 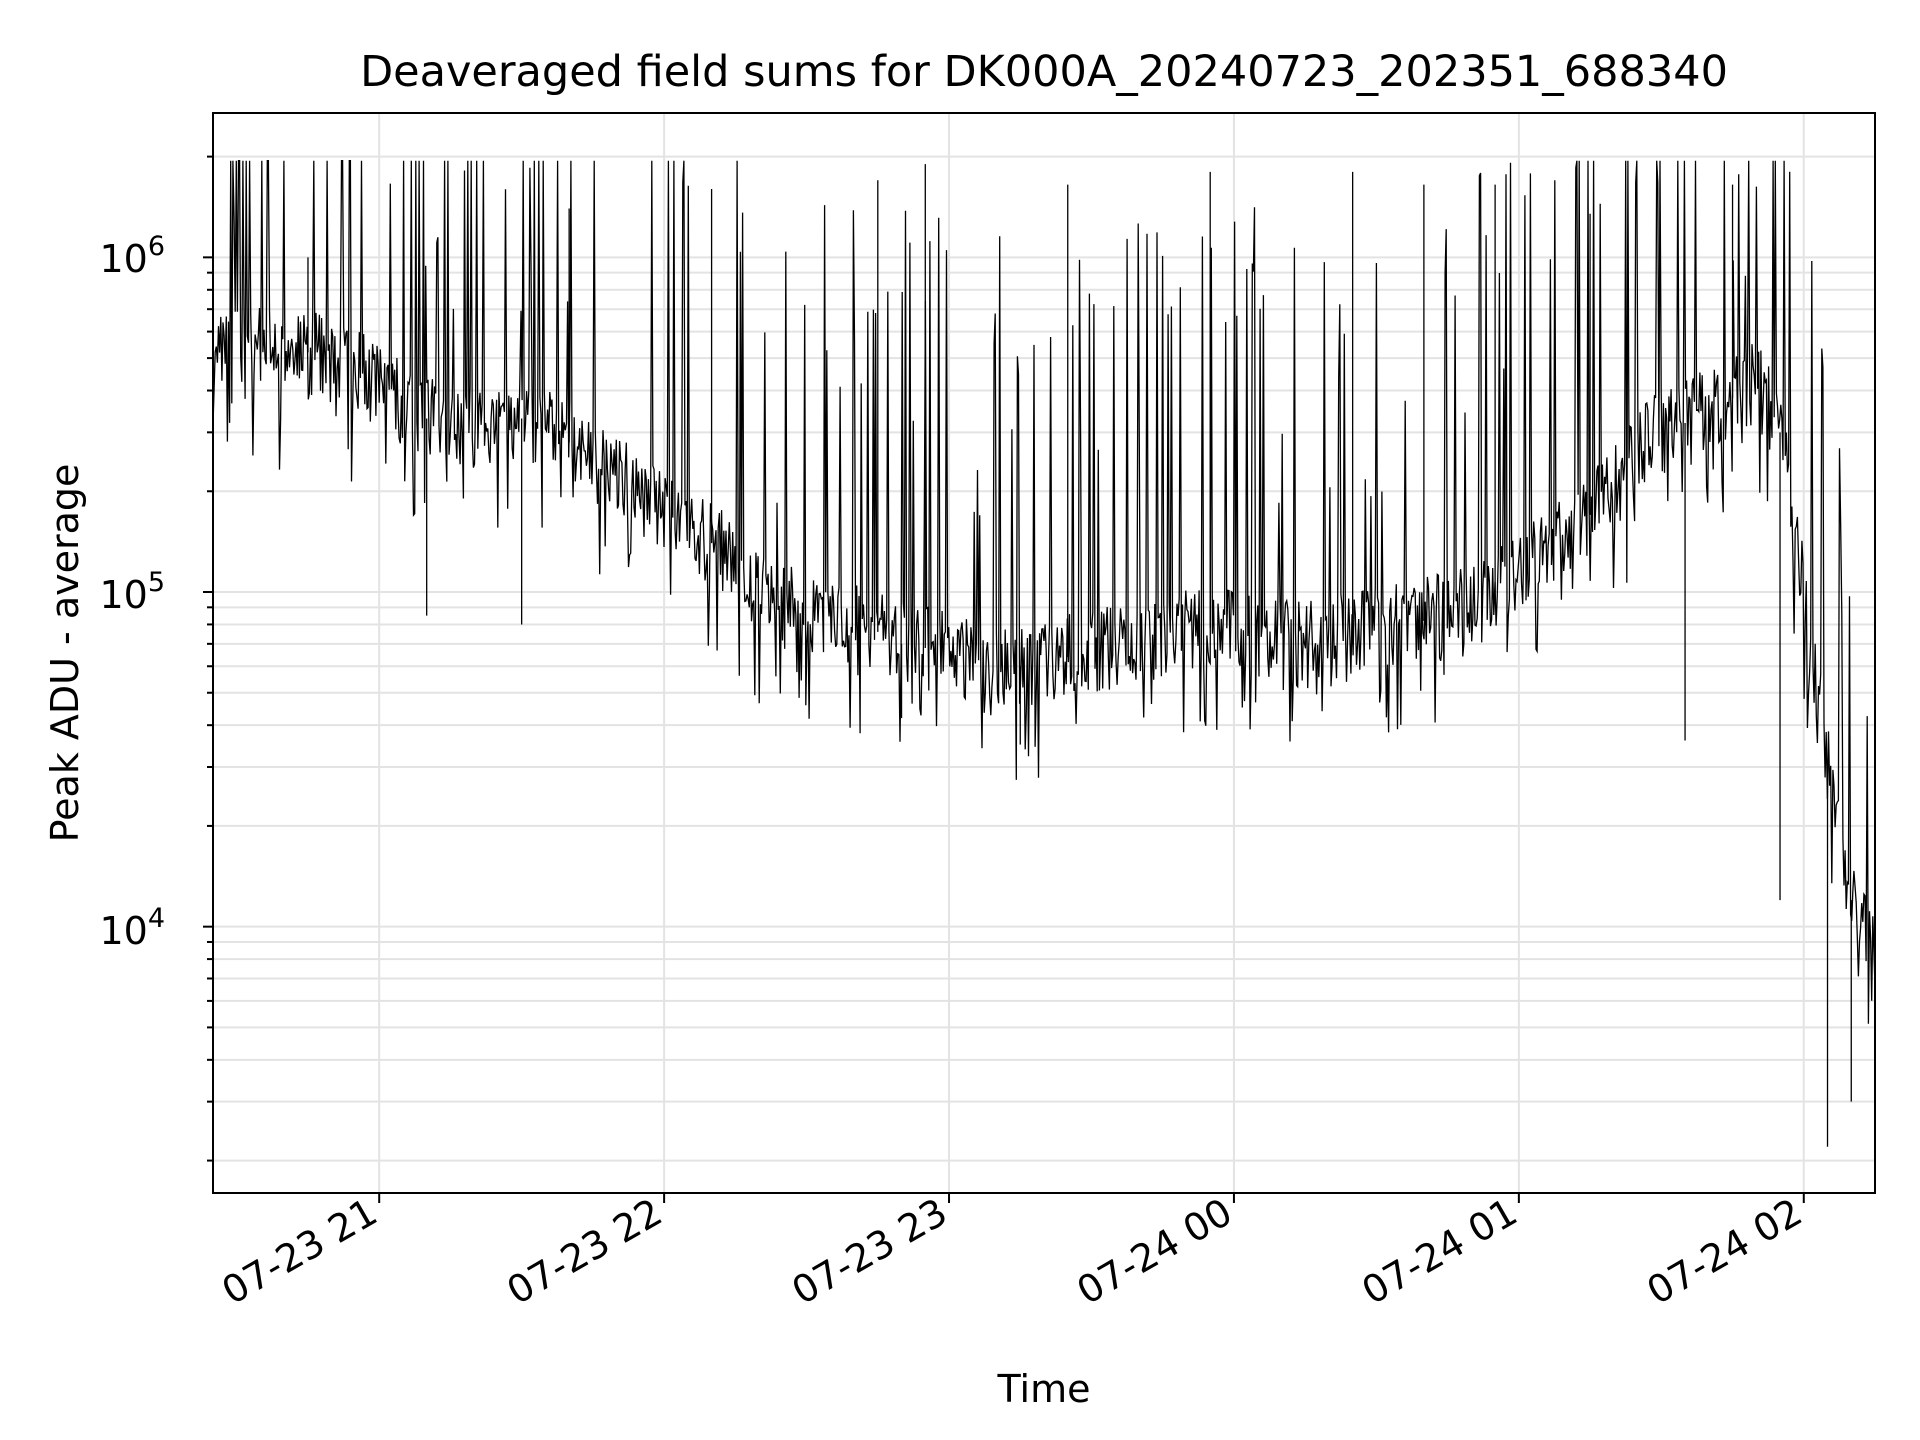 I want to click on svg-text: 10⁶, so click(x=132, y=256).